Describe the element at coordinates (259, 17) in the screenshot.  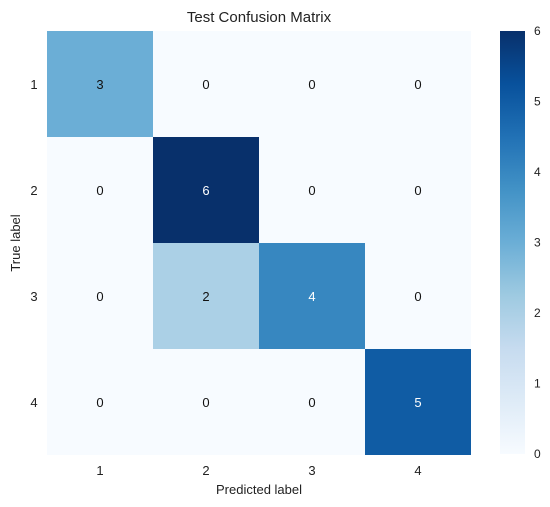
I see `chart-title: Test Confusion Matrix` at that location.